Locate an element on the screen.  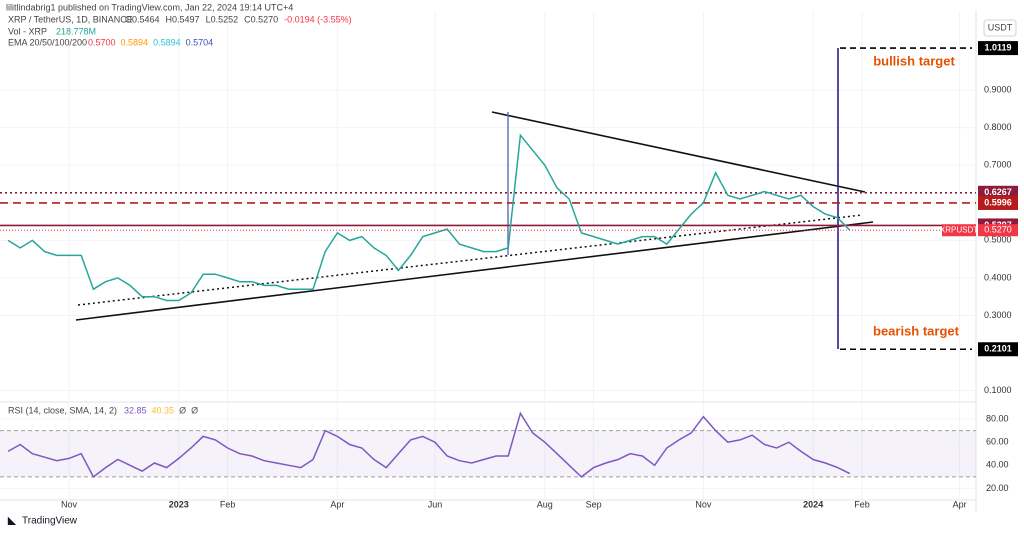
x-tick-label: Jun is located at coordinates (435, 504).